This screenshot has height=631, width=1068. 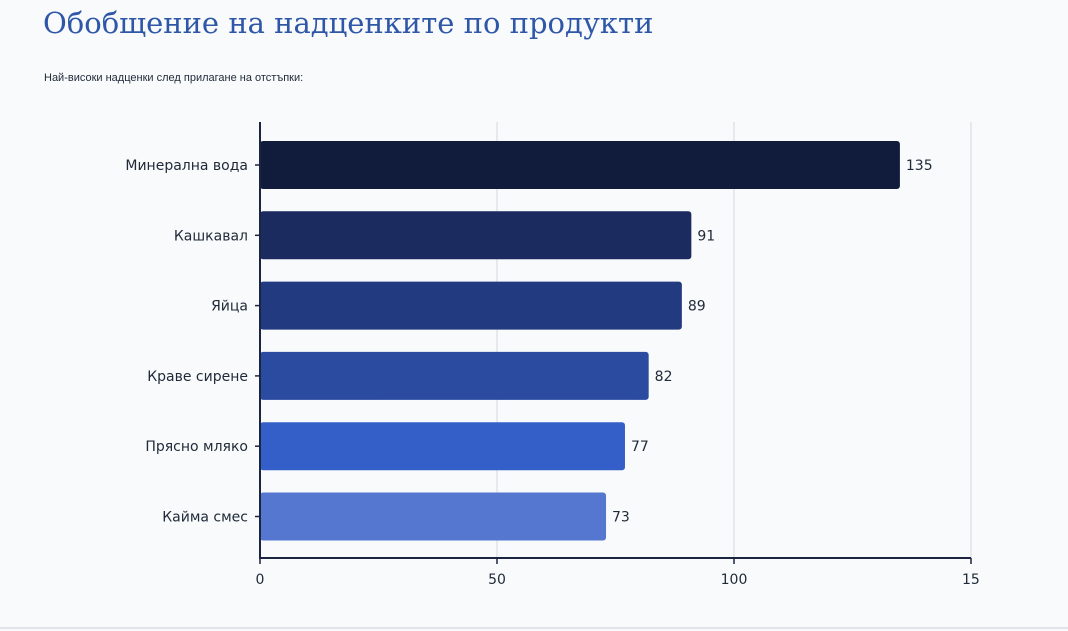 I want to click on data-label: 77, so click(x=640, y=447).